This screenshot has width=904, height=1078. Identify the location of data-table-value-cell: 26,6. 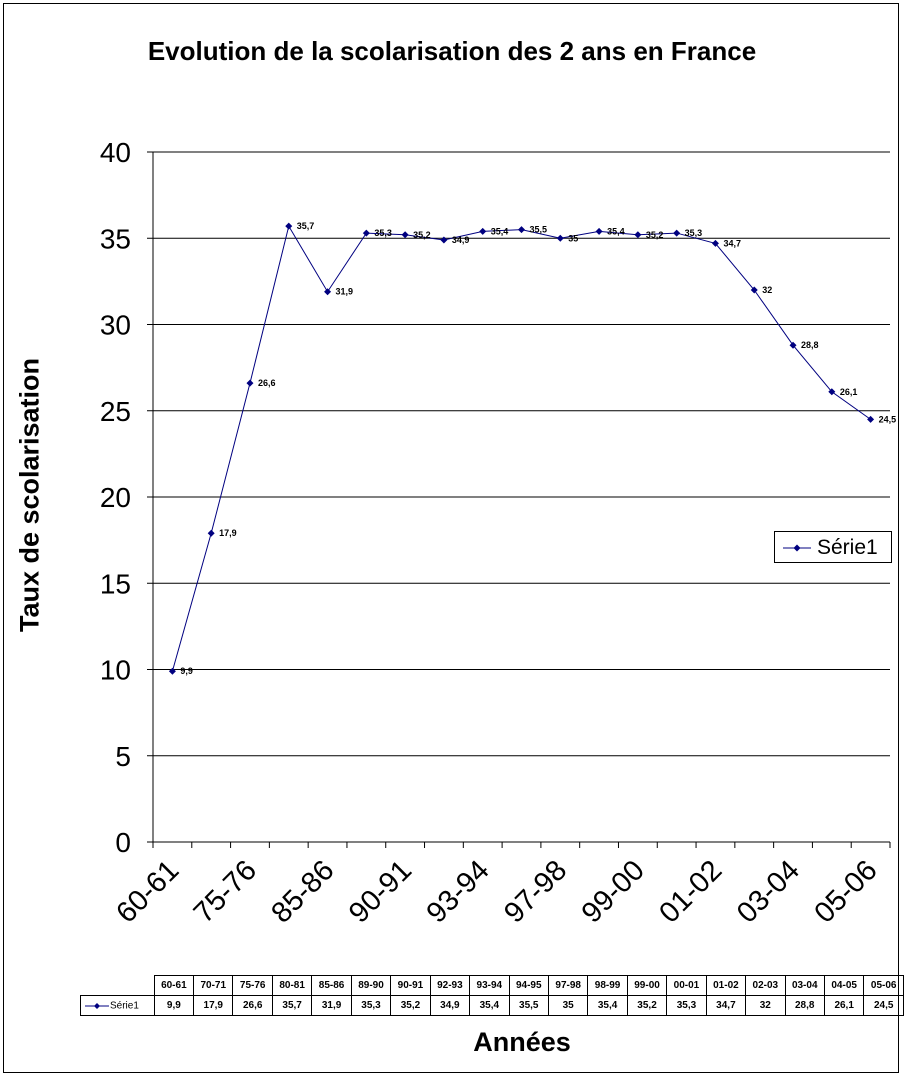
(252, 1005).